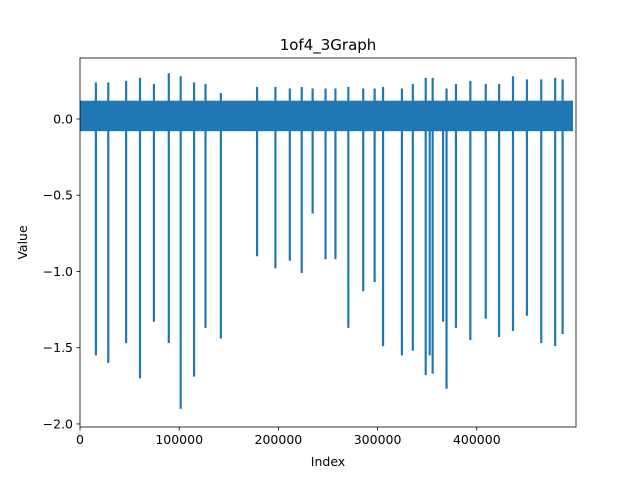  I want to click on x-axis-ticks: 0 100000 200000 300000 400000, so click(288, 437).